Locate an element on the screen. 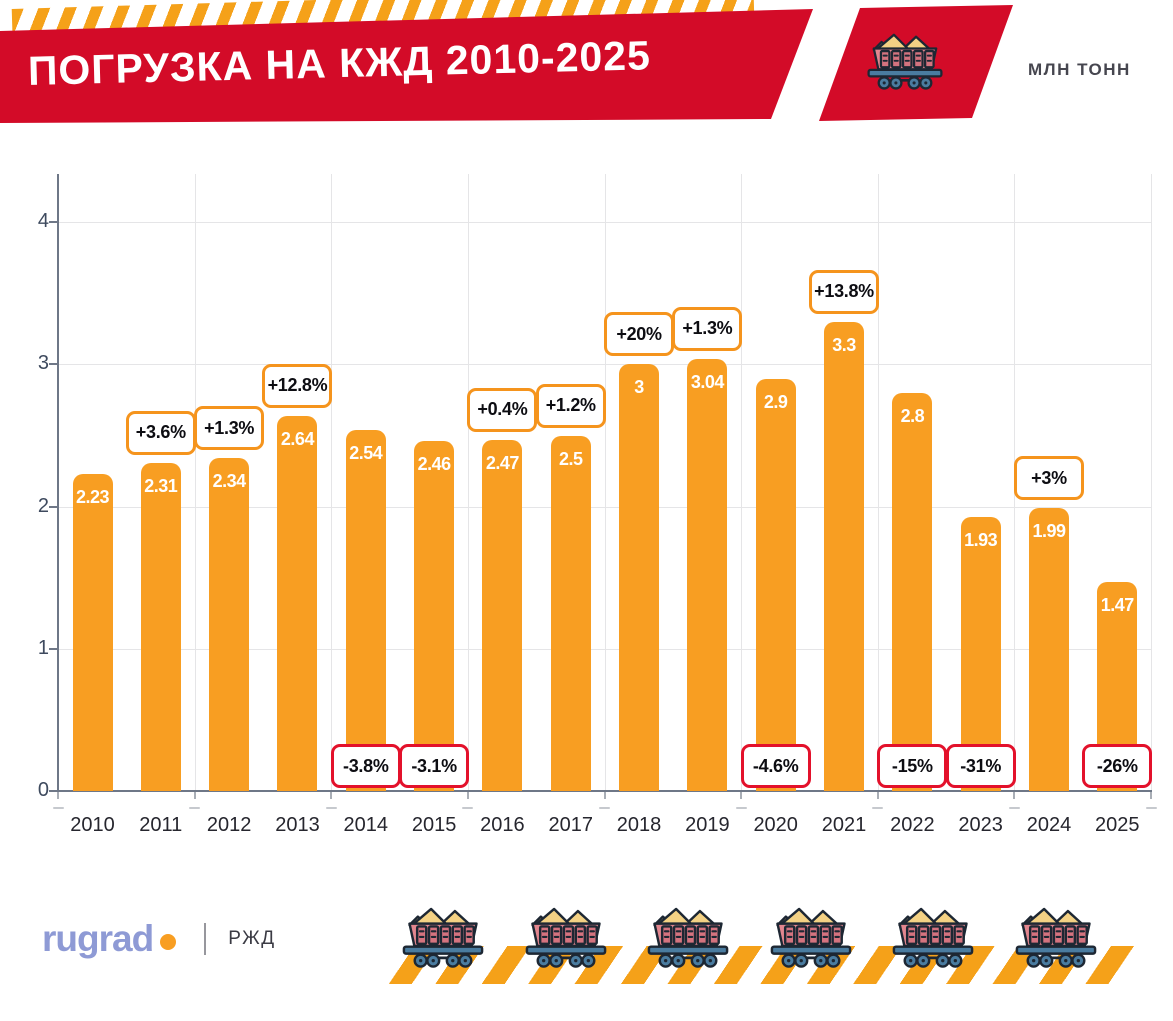 This screenshot has height=1021, width=1173. bar-value-label: 2.9 is located at coordinates (775, 401).